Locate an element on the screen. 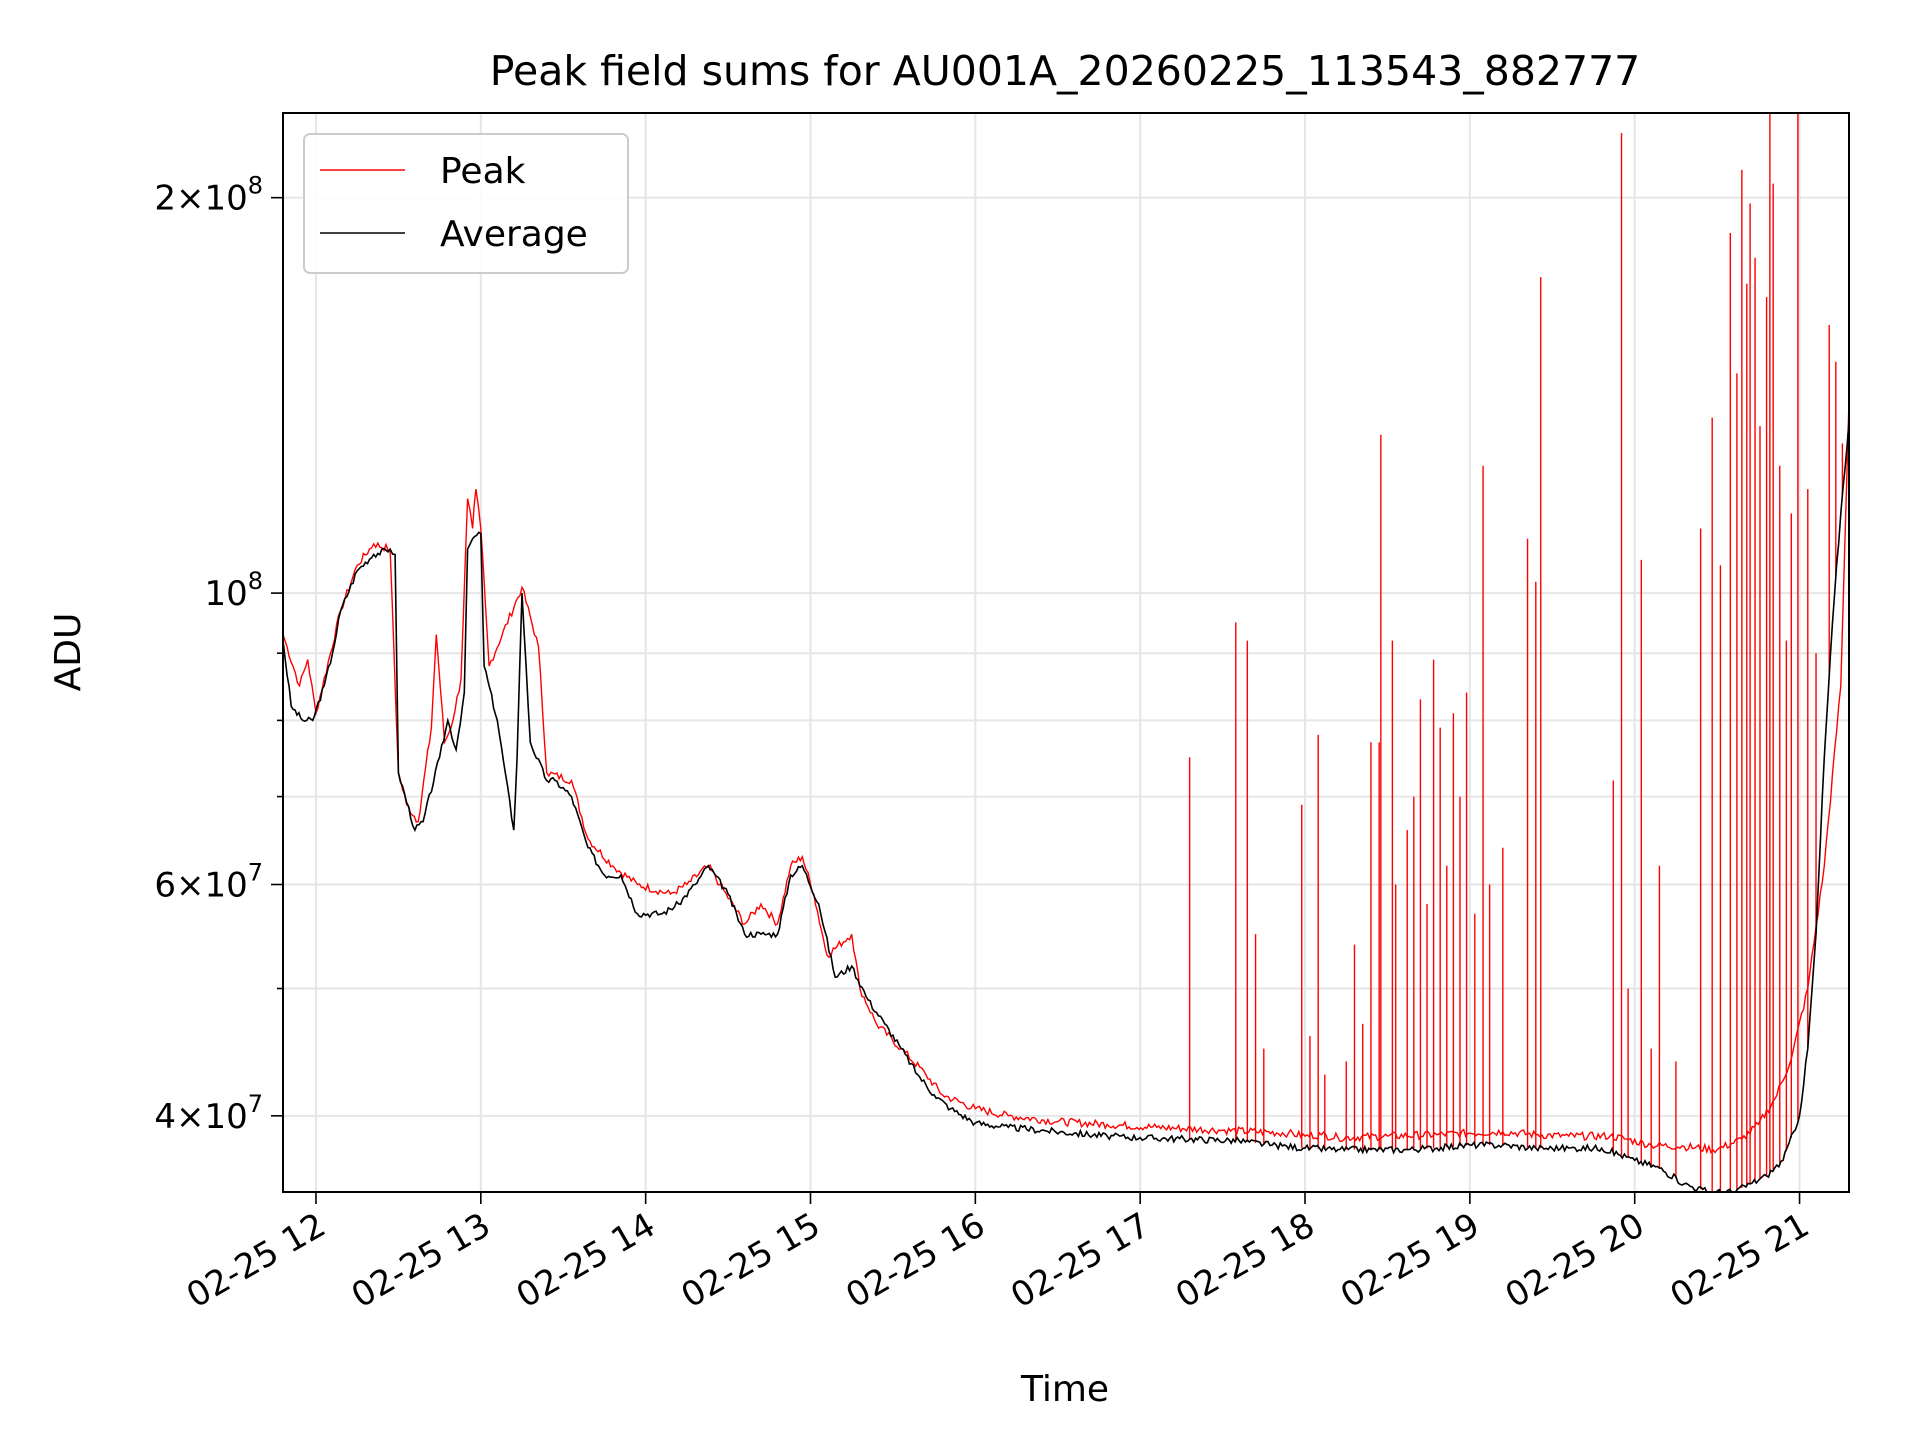  y-tick-base: 6 is located at coordinates (165, 886).